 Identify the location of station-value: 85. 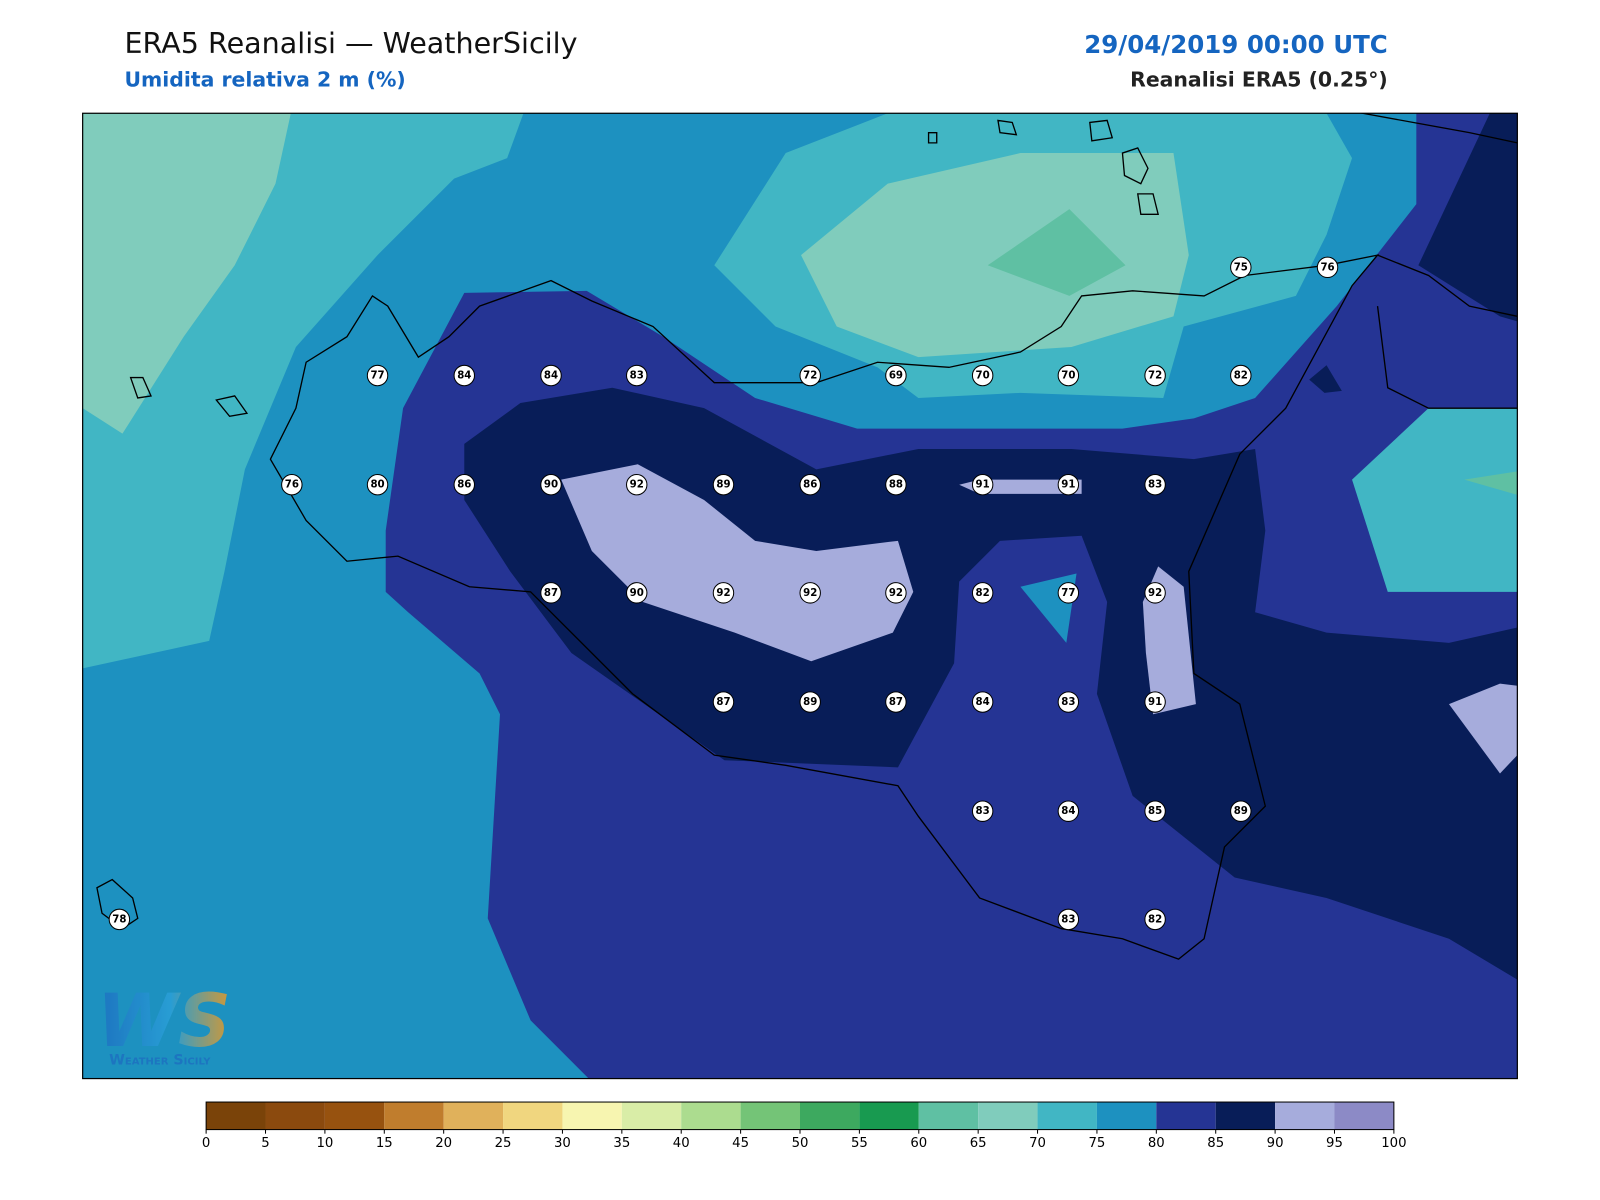
(1155, 811).